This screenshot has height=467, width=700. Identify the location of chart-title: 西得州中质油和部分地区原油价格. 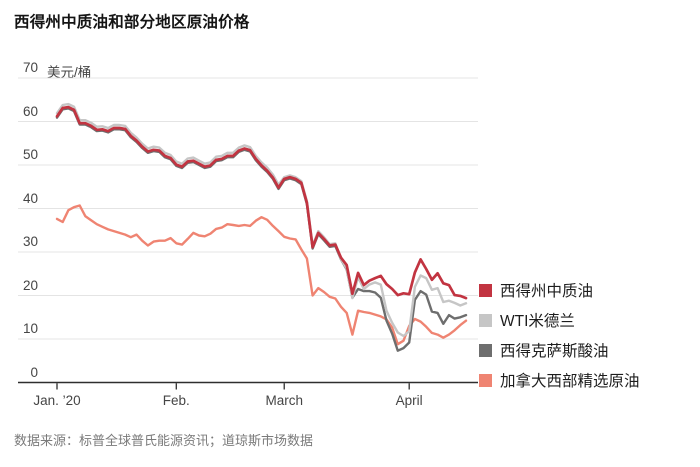
(132, 22).